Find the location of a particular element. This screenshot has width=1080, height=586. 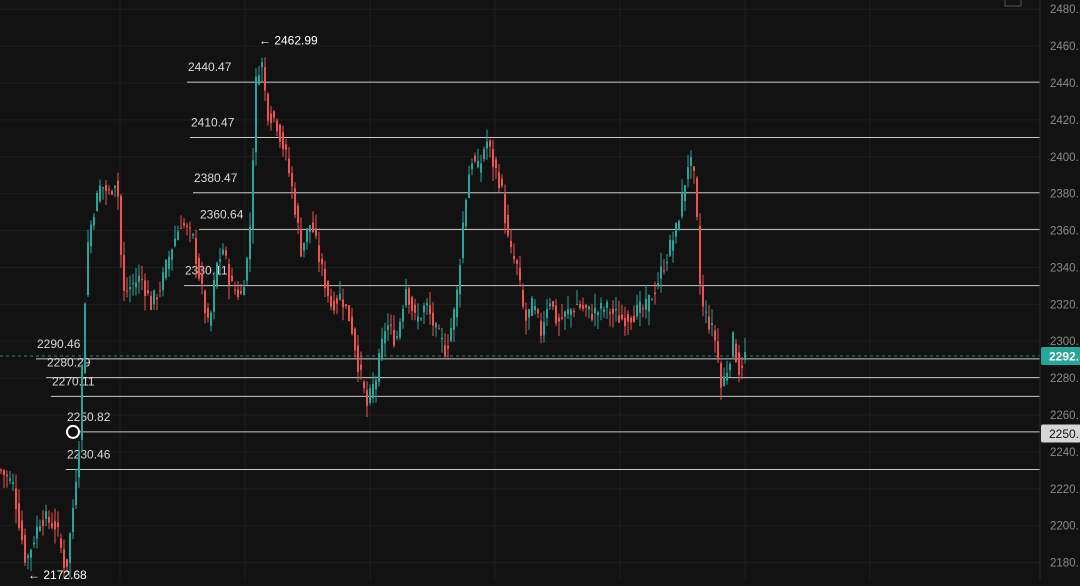

toolbar-square-icon is located at coordinates (1013, 3).